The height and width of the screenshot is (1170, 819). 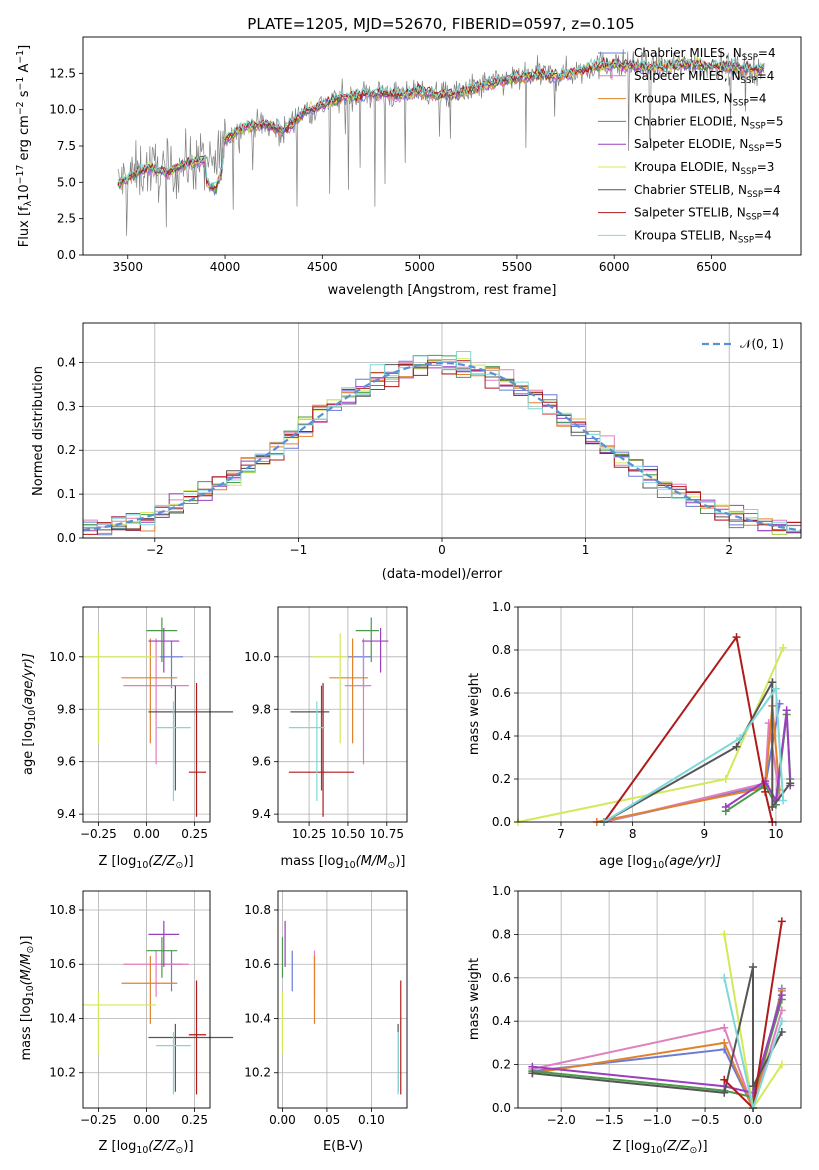 What do you see at coordinates (343, 862) in the screenshot?
I see `x-axis-label: mass [log10(M/M⊙)]` at bounding box center [343, 862].